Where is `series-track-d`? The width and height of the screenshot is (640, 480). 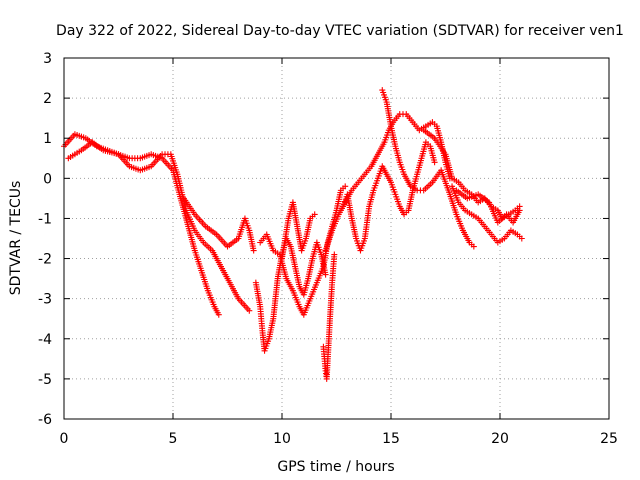
series-track-d is located at coordinates (290, 294).